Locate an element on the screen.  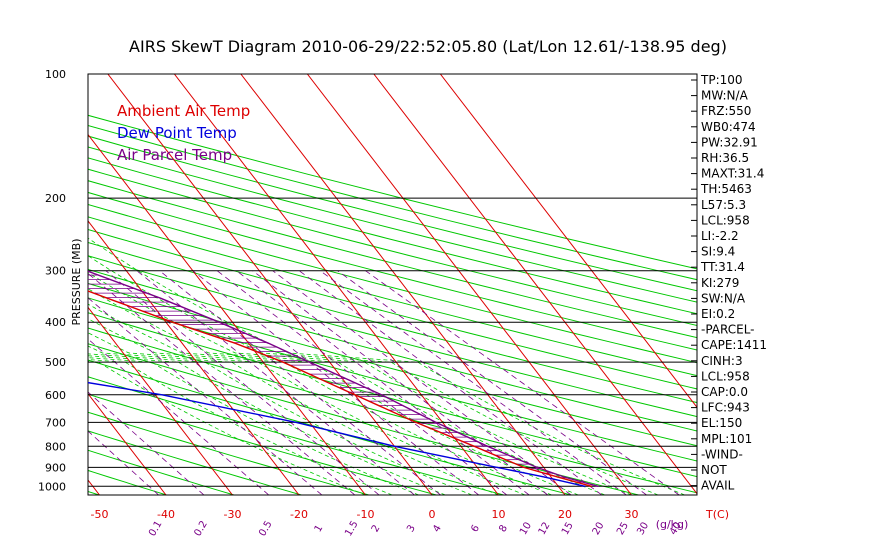
pressure-tick-label: 600 is located at coordinates (55, 395).